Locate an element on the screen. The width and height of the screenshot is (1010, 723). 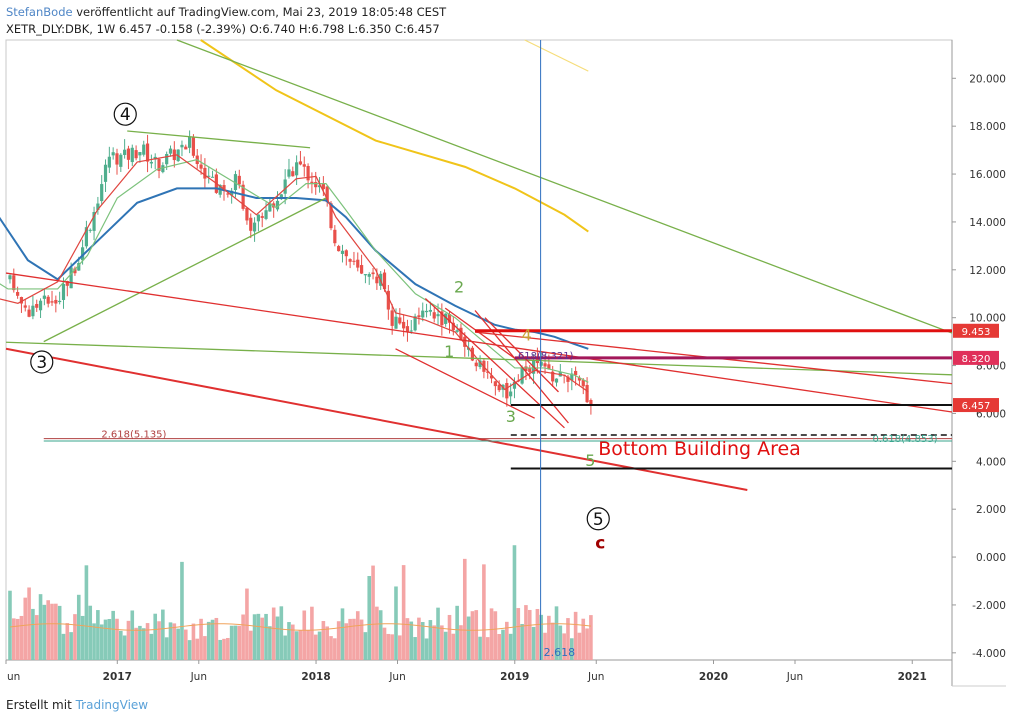
volume-average-line is located at coordinates (300, 627).